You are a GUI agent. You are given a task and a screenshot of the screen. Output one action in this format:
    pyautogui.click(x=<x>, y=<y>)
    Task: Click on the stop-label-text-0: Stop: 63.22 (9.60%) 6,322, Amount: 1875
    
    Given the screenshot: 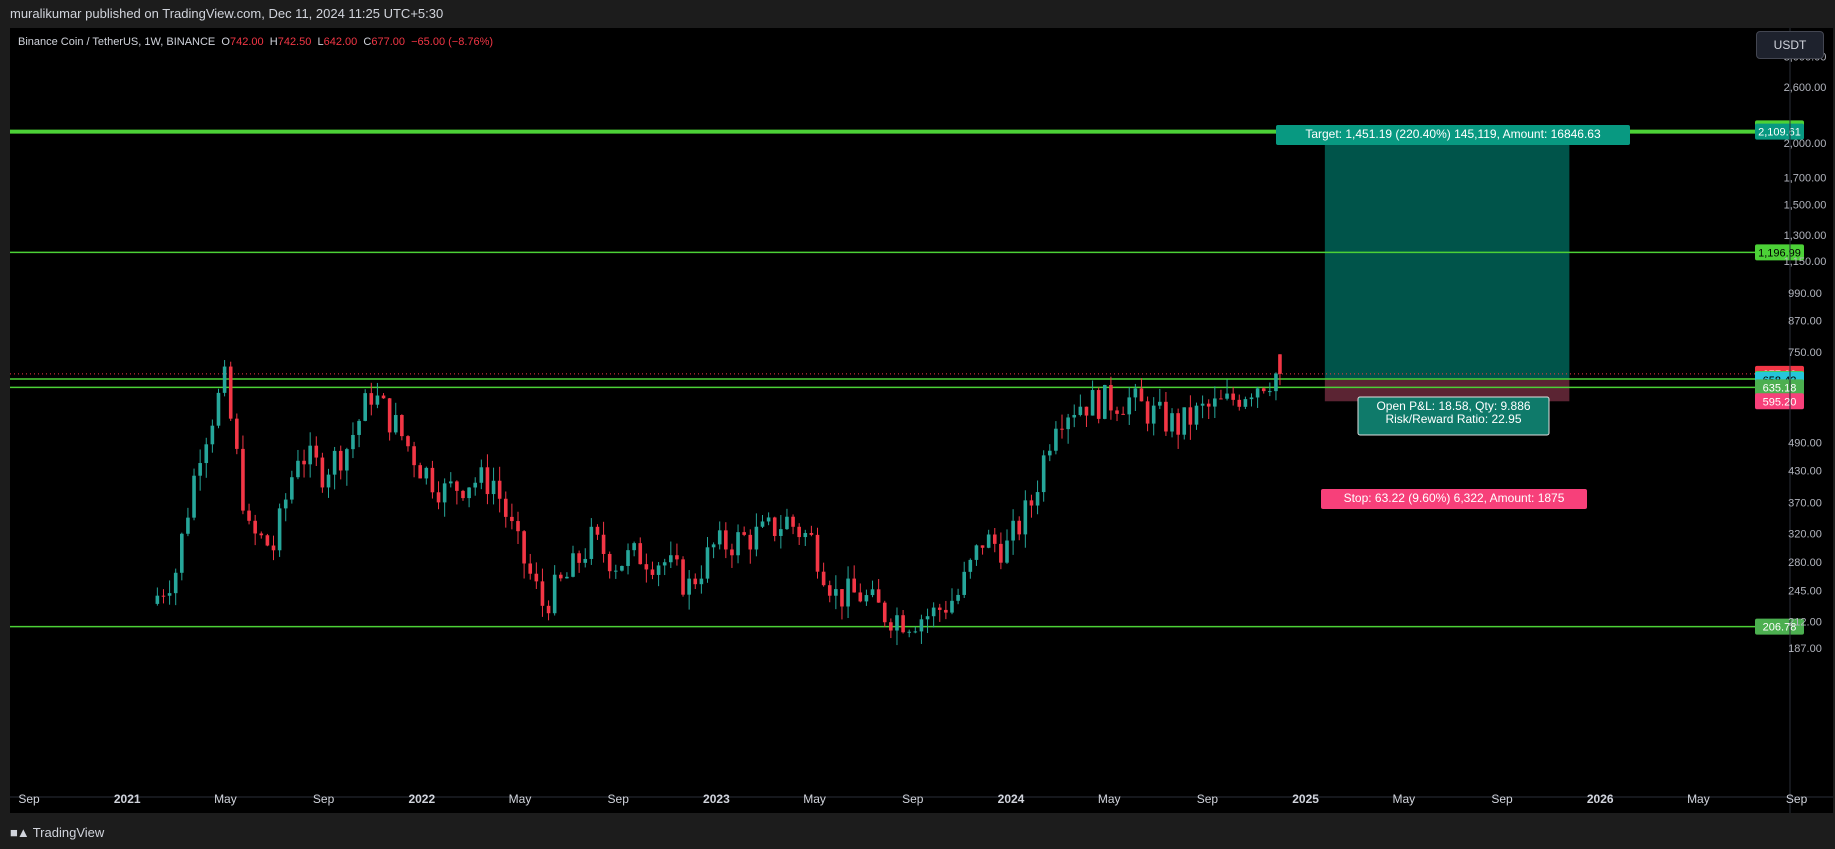 What is the action you would take?
    pyautogui.click(x=1454, y=498)
    